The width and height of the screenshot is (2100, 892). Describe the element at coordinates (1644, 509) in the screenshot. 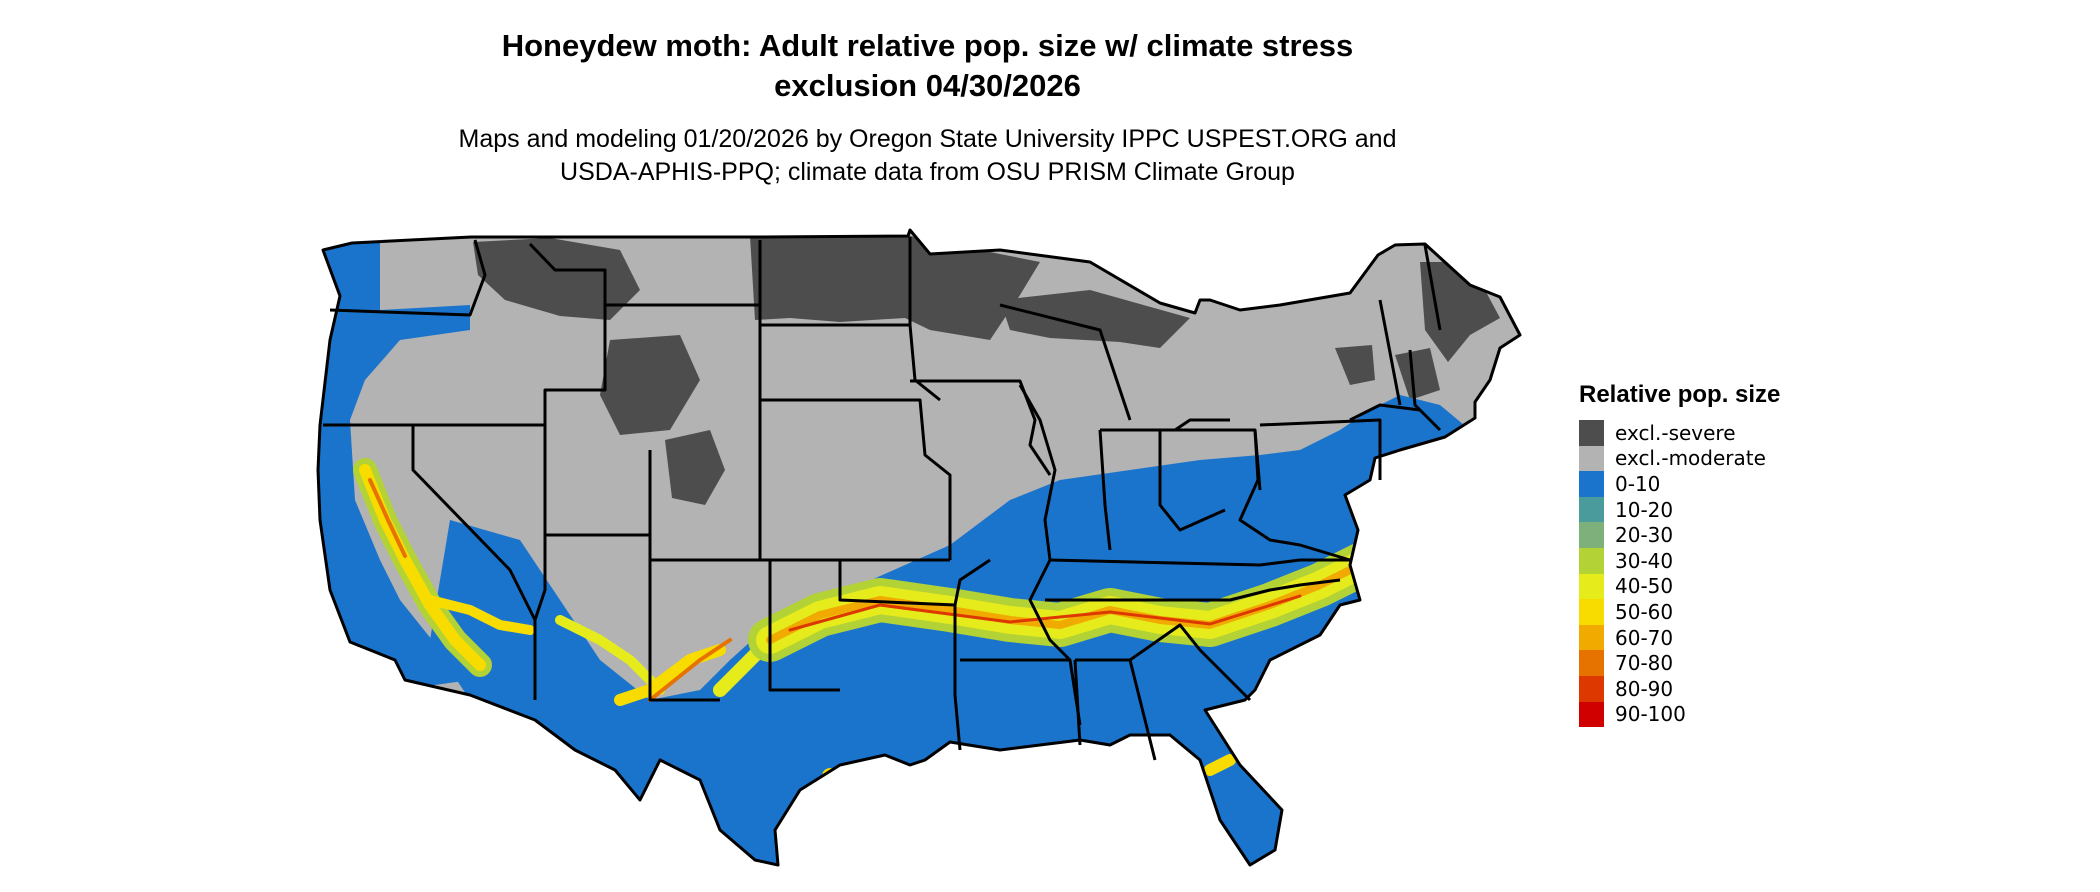

I see `legend-label: 10-20` at that location.